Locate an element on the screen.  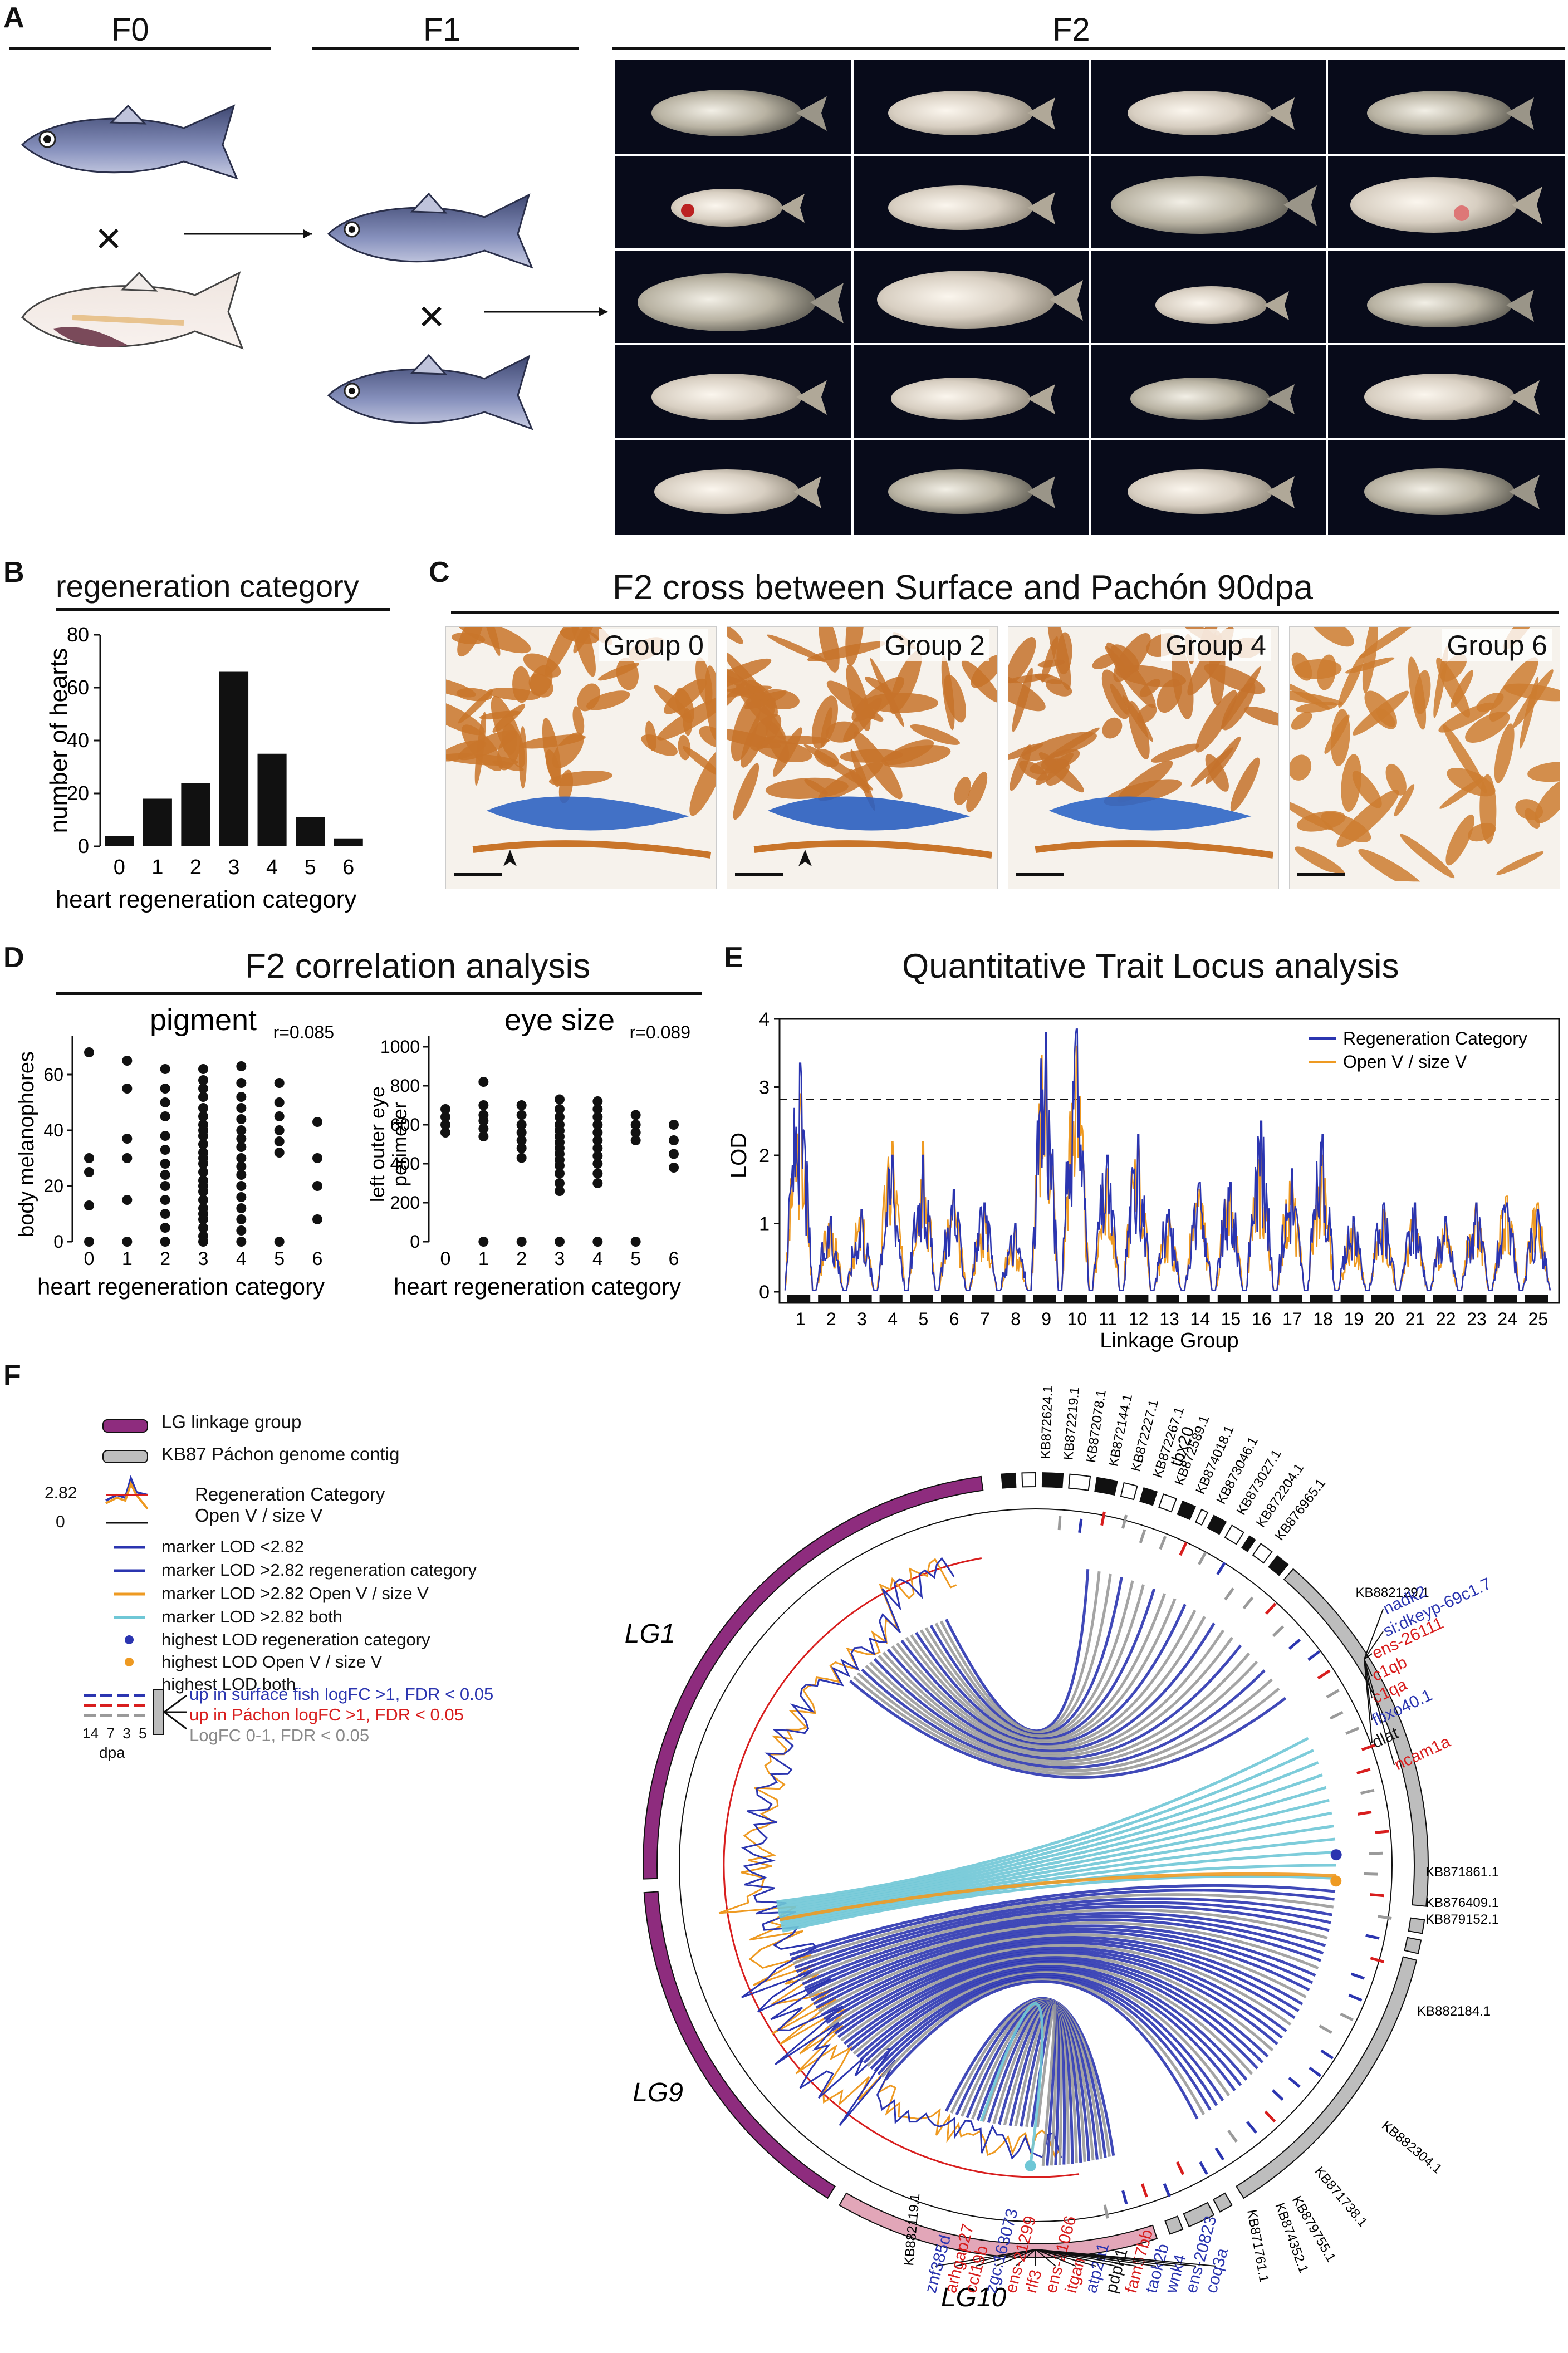
legend-lg: LG linkage group is located at coordinates (231, 1421).